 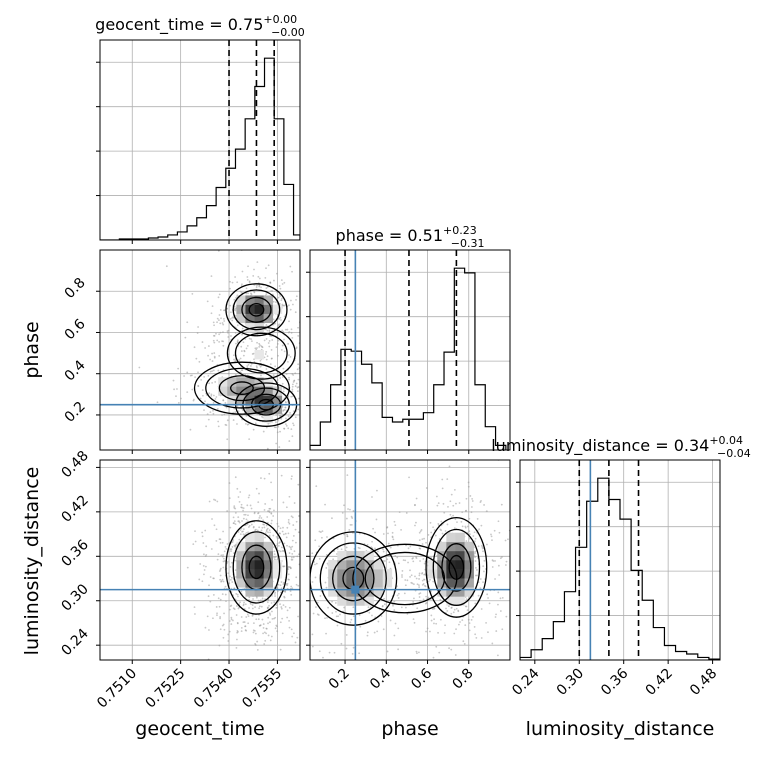 I want to click on x-tick-label-luminosity_distance: 0.36, so click(x=614, y=681).